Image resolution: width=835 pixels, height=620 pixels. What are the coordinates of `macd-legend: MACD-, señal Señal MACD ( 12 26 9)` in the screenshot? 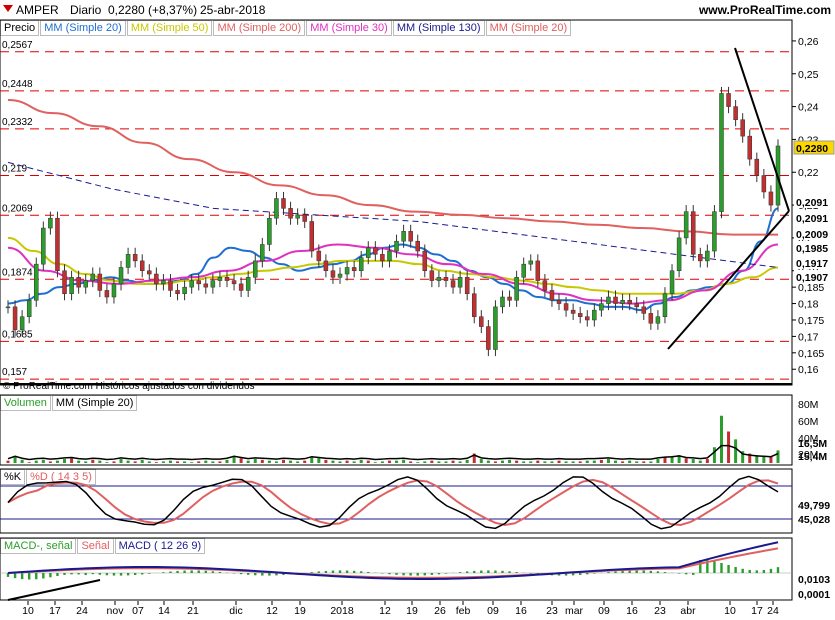 It's located at (103, 546).